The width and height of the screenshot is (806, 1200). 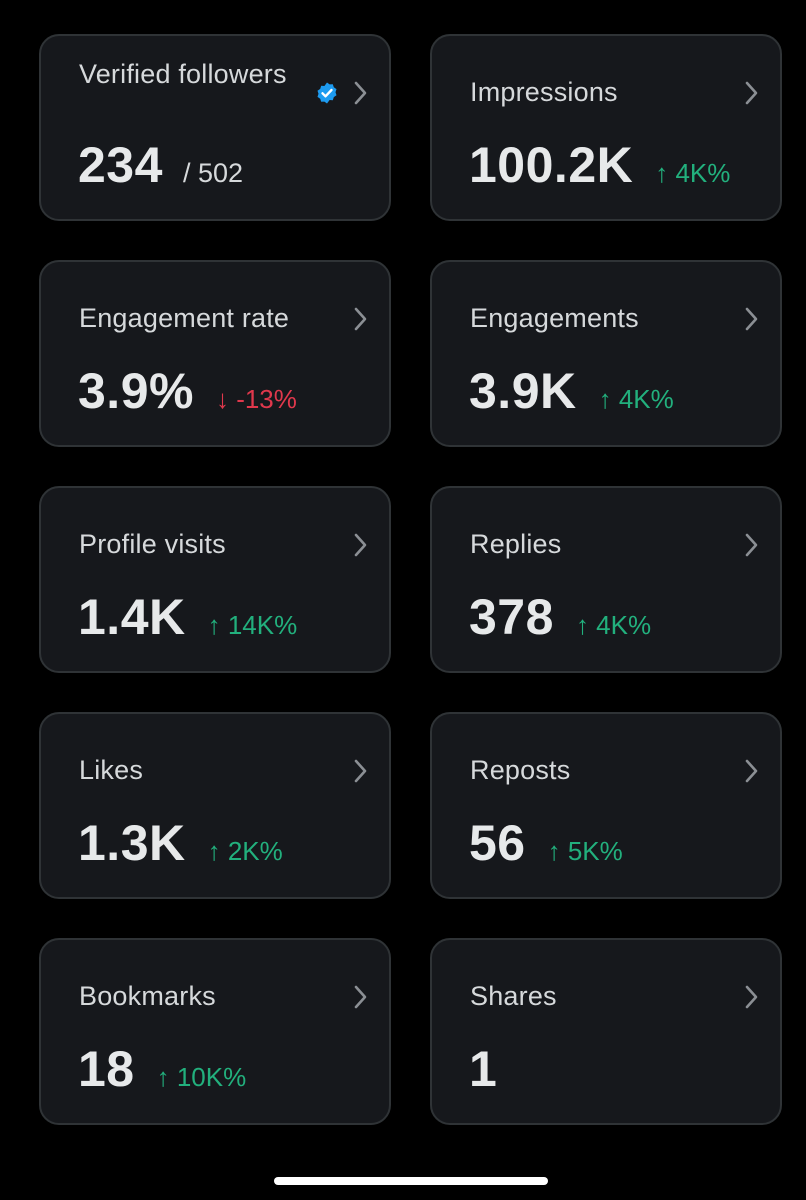 What do you see at coordinates (111, 770) in the screenshot?
I see `metric-label: Likes` at bounding box center [111, 770].